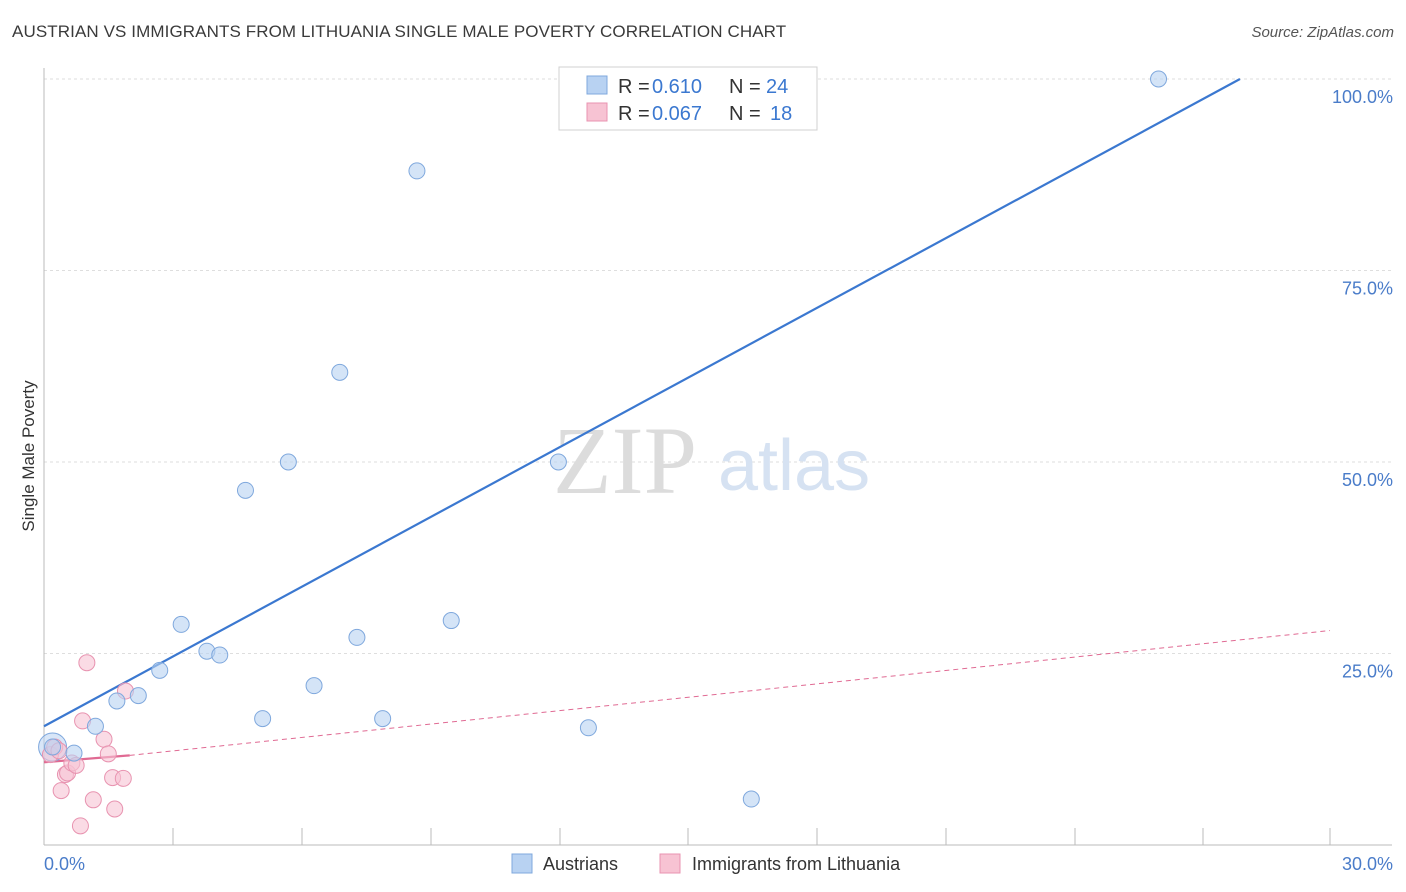 This screenshot has width=1406, height=892. I want to click on legend-r-value-1: 0.610, so click(677, 87).